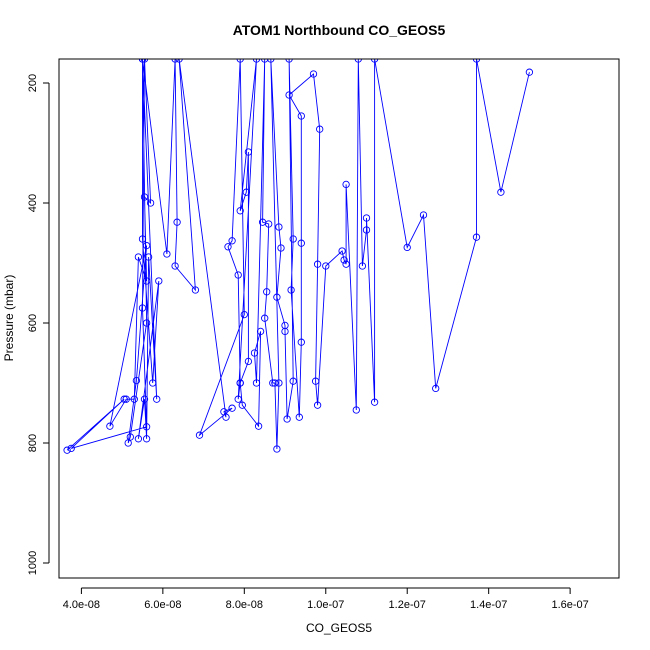  I want to click on x-tick-label: 4.0e-08, so click(81, 605).